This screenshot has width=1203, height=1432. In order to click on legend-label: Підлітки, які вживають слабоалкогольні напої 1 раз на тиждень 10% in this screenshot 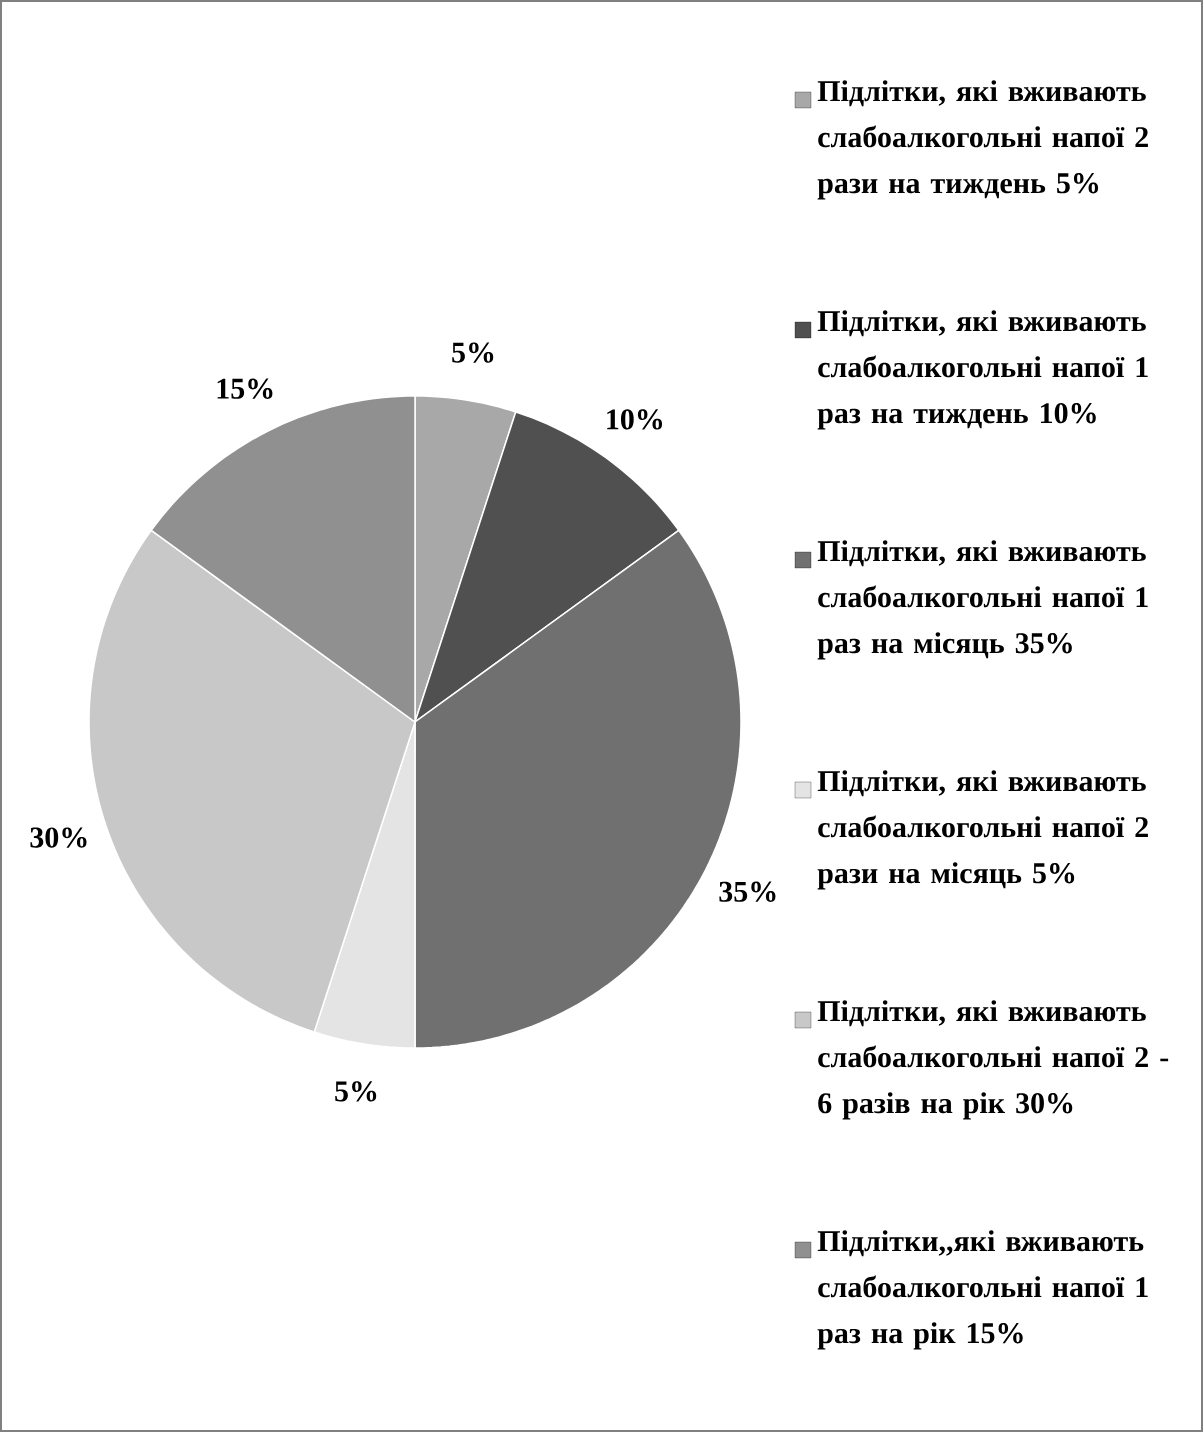, I will do `click(982, 370)`.